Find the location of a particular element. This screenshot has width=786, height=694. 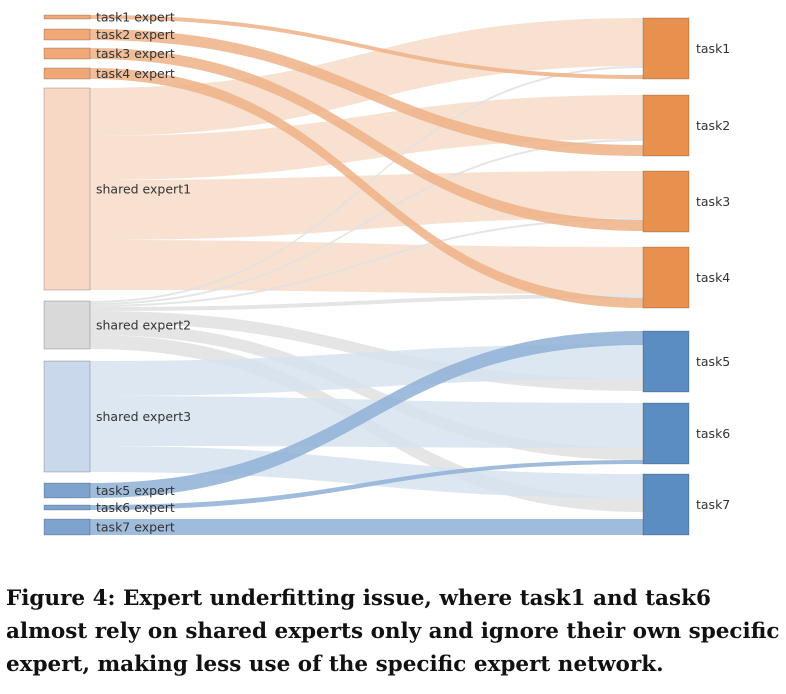

link-task2-expert-to-task2 is located at coordinates (366, 92).